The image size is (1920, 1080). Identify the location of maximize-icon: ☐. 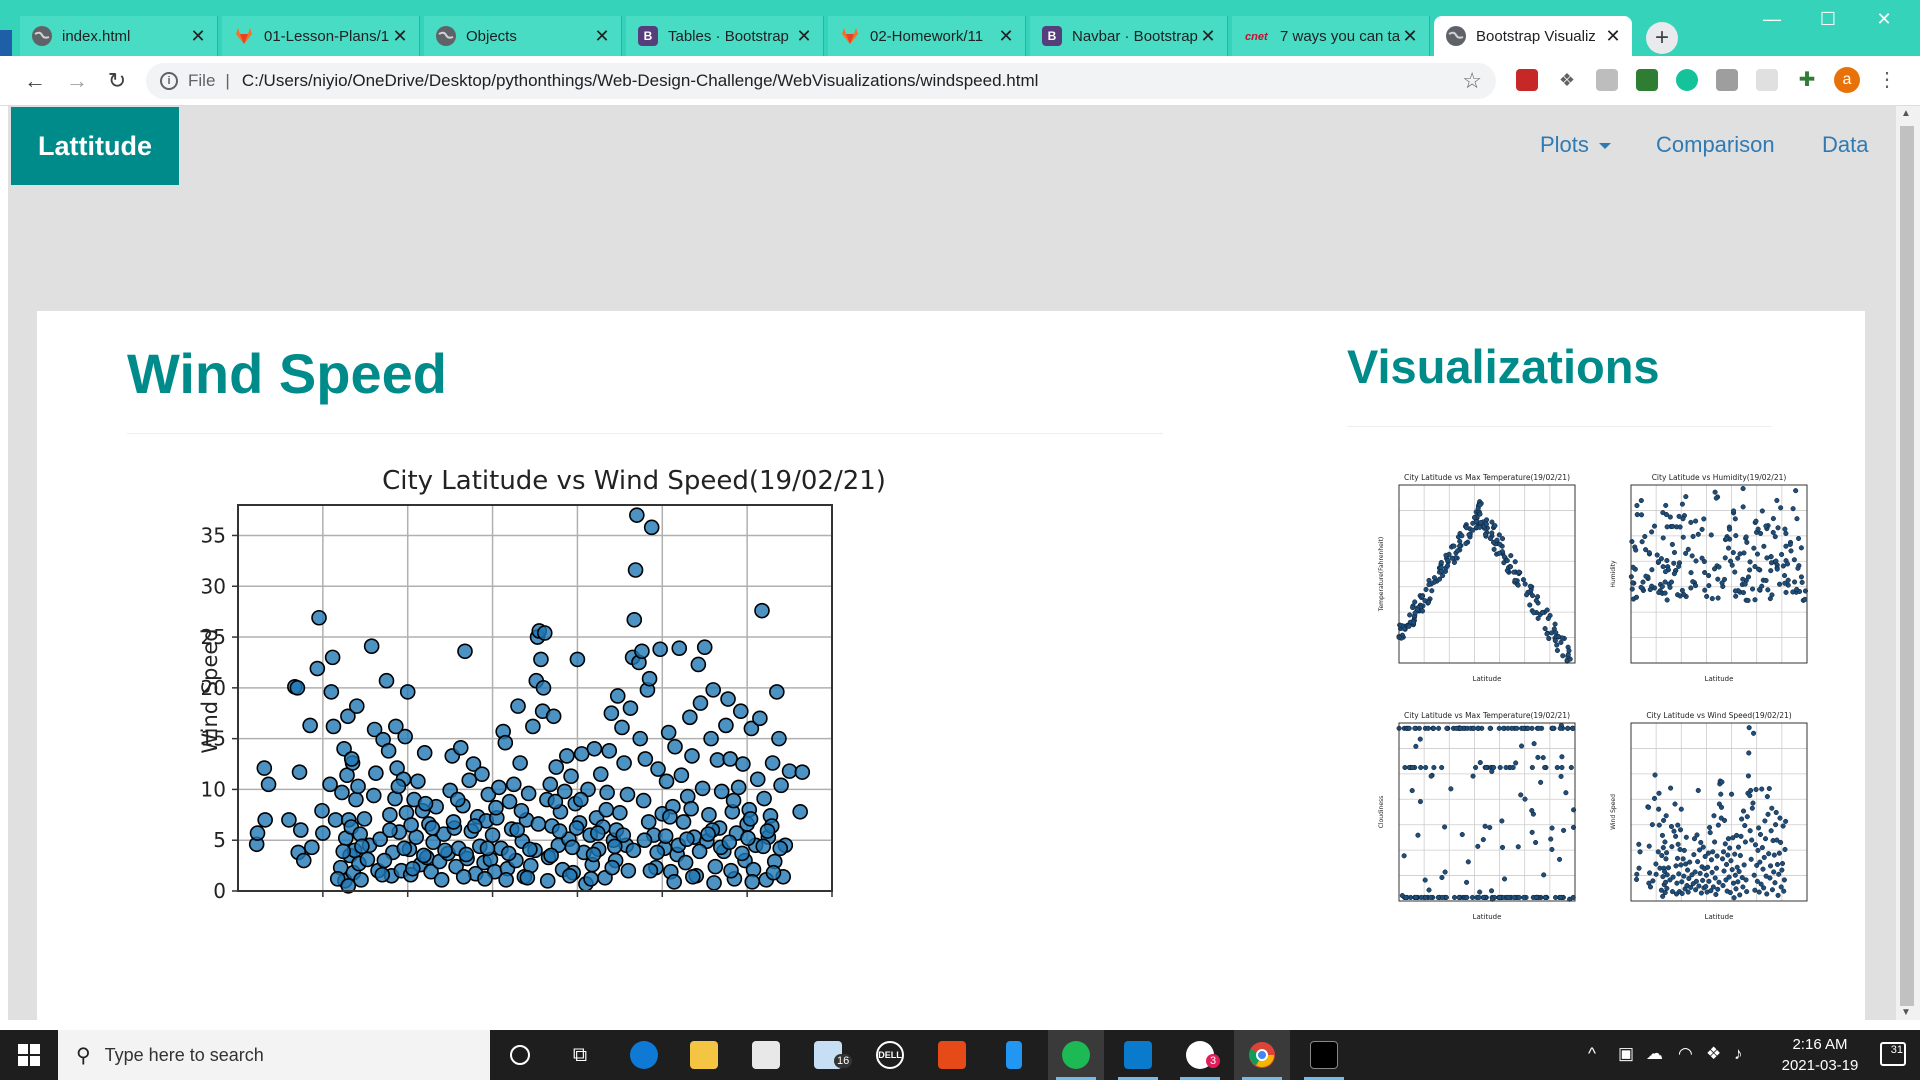
(1828, 18).